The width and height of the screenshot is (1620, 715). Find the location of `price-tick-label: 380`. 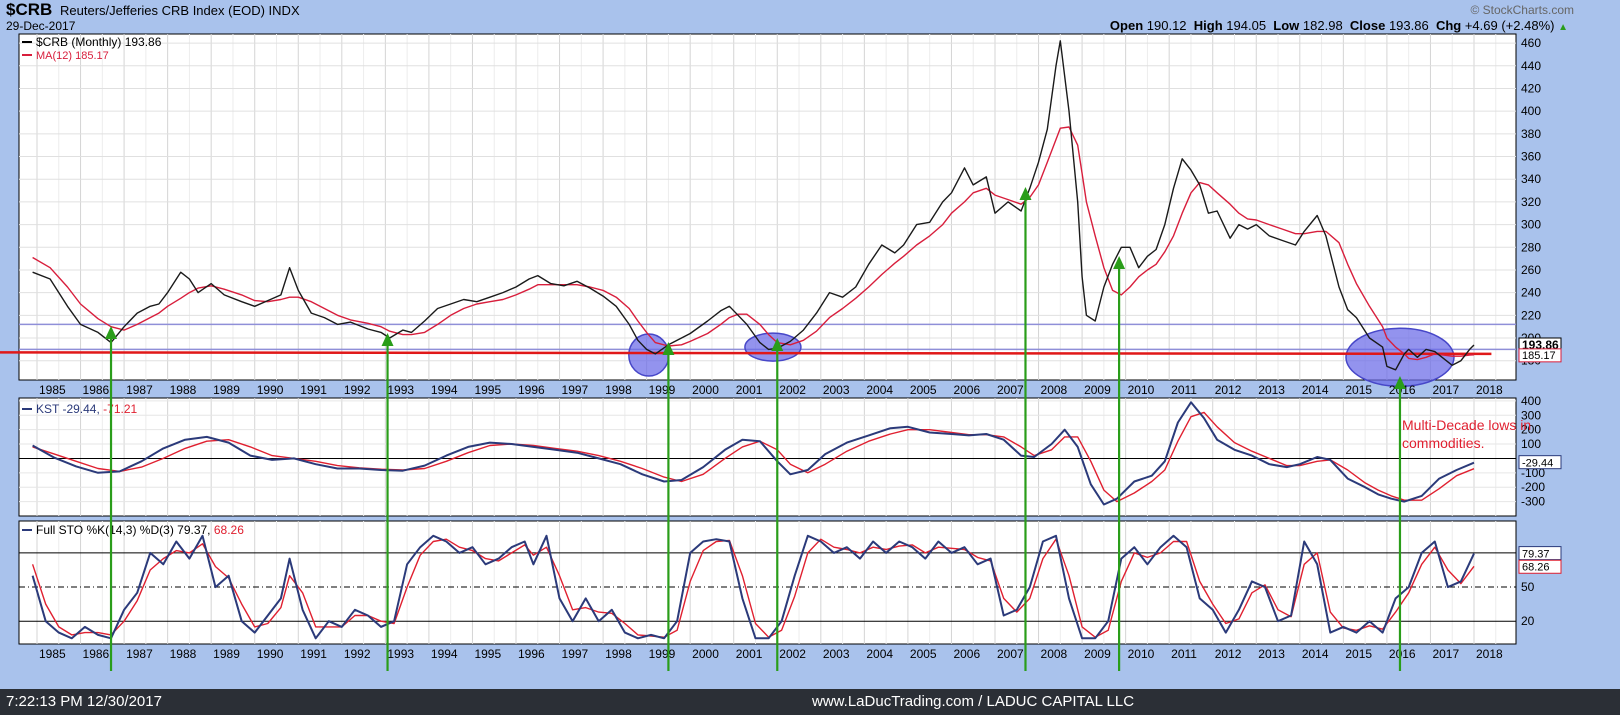

price-tick-label: 380 is located at coordinates (1531, 134).